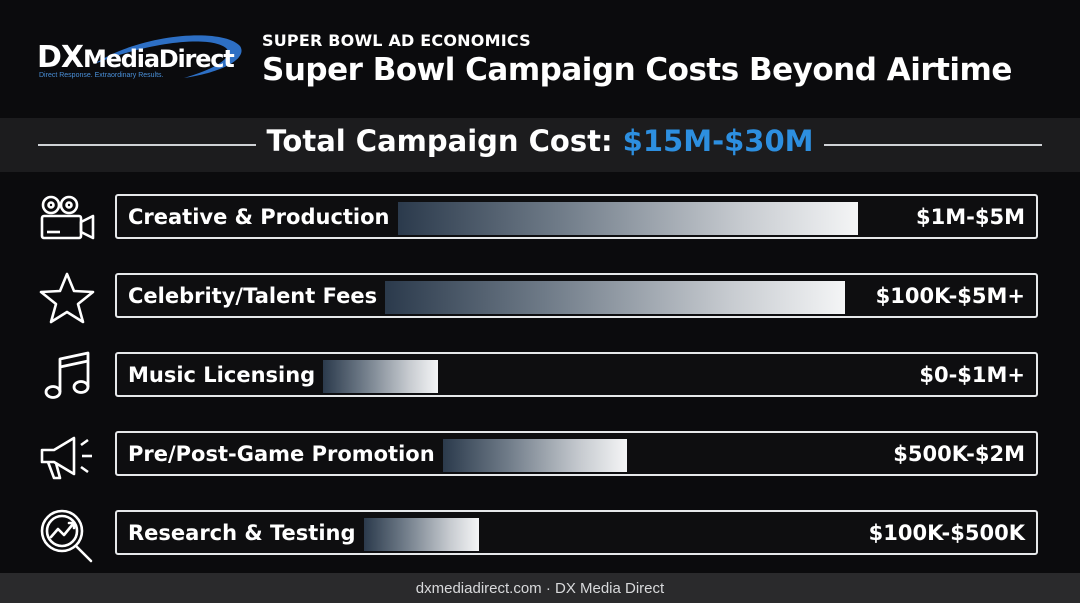 Image resolution: width=1080 pixels, height=603 pixels. I want to click on cost-bar-container: Research & Testing $100K-$500K, so click(576, 532).